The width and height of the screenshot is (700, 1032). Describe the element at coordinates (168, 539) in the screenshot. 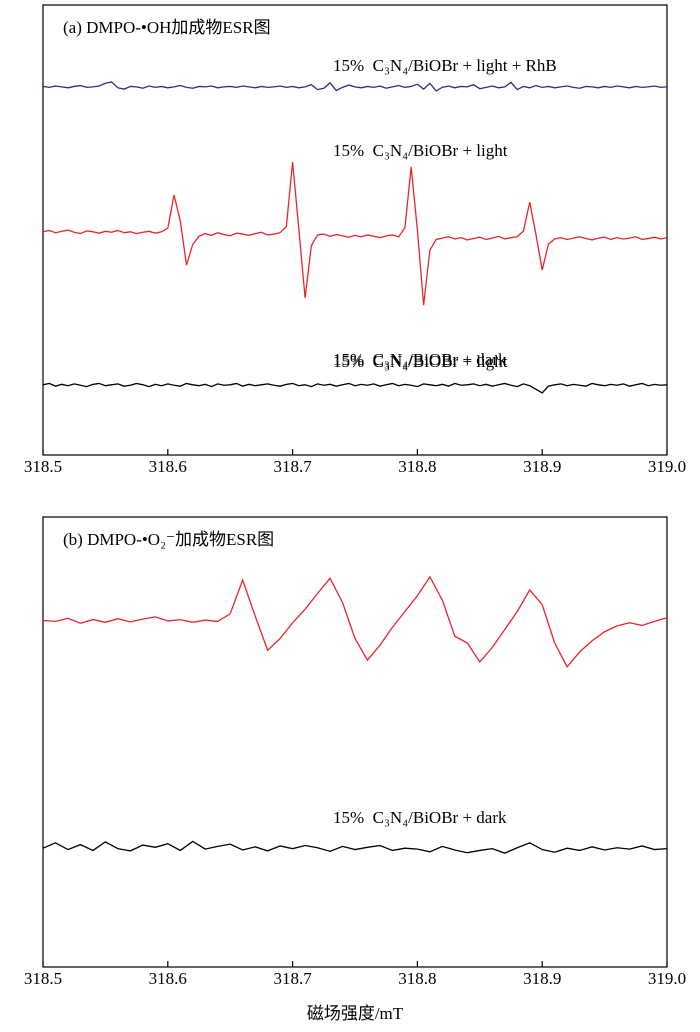

I see `chart-title: (b) DMPO-•O₂⁻加成物ESR图` at that location.